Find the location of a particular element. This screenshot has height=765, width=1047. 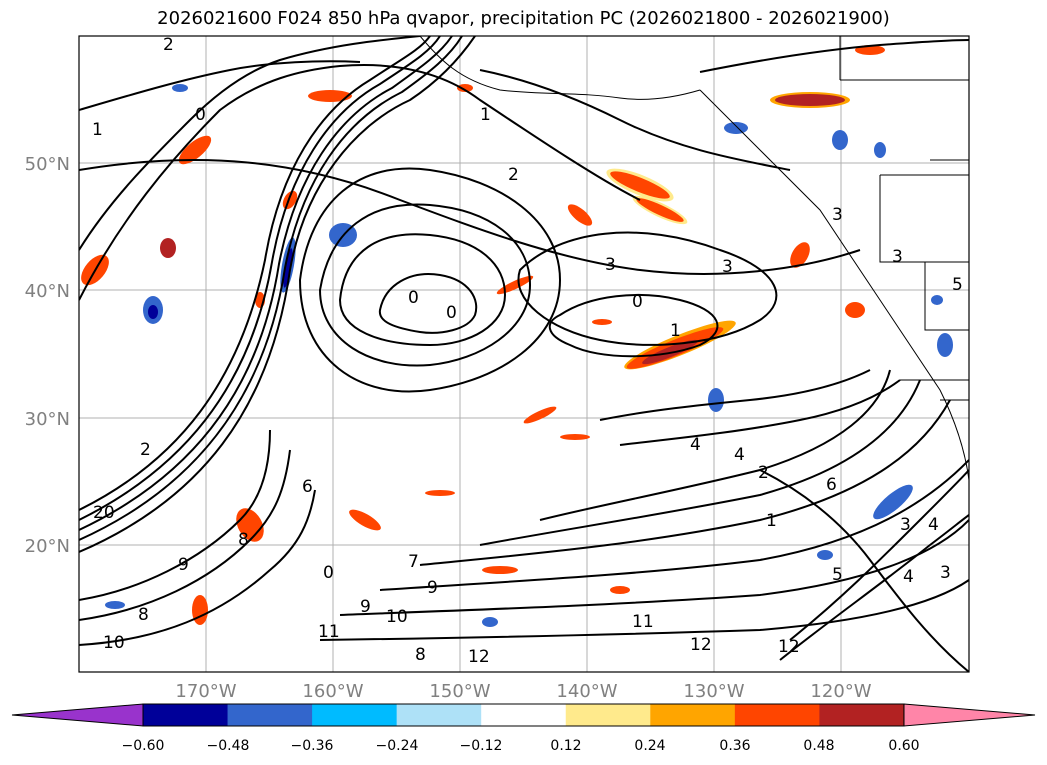

colorbar-tick-label: 0.36 is located at coordinates (734, 746).